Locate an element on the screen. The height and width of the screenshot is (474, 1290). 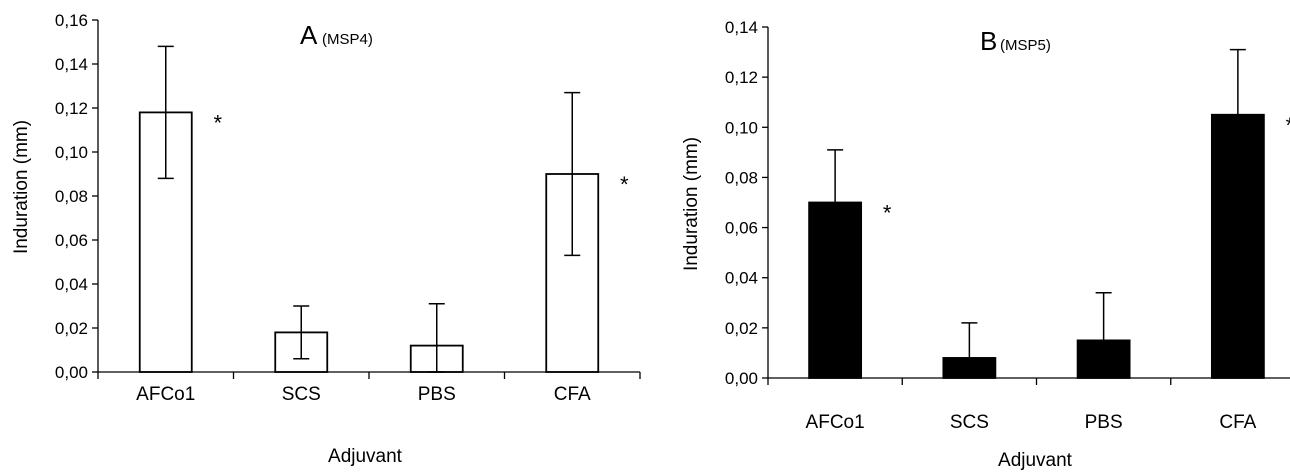
chart-b-category-label: CFA is located at coordinates (1237, 422).